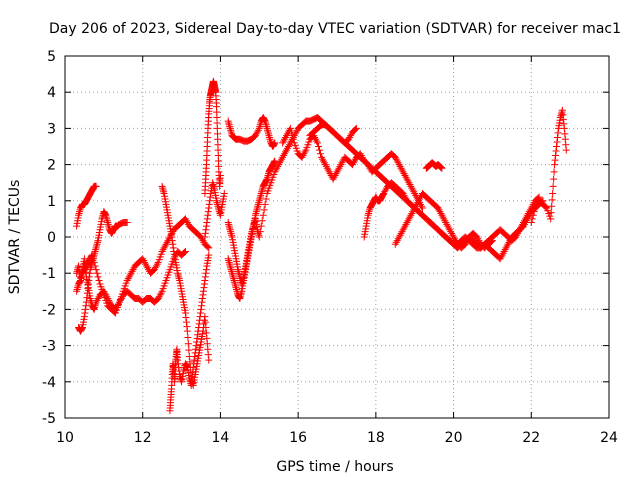 This screenshot has height=480, width=640. I want to click on x-tick-label: 24, so click(609, 438).